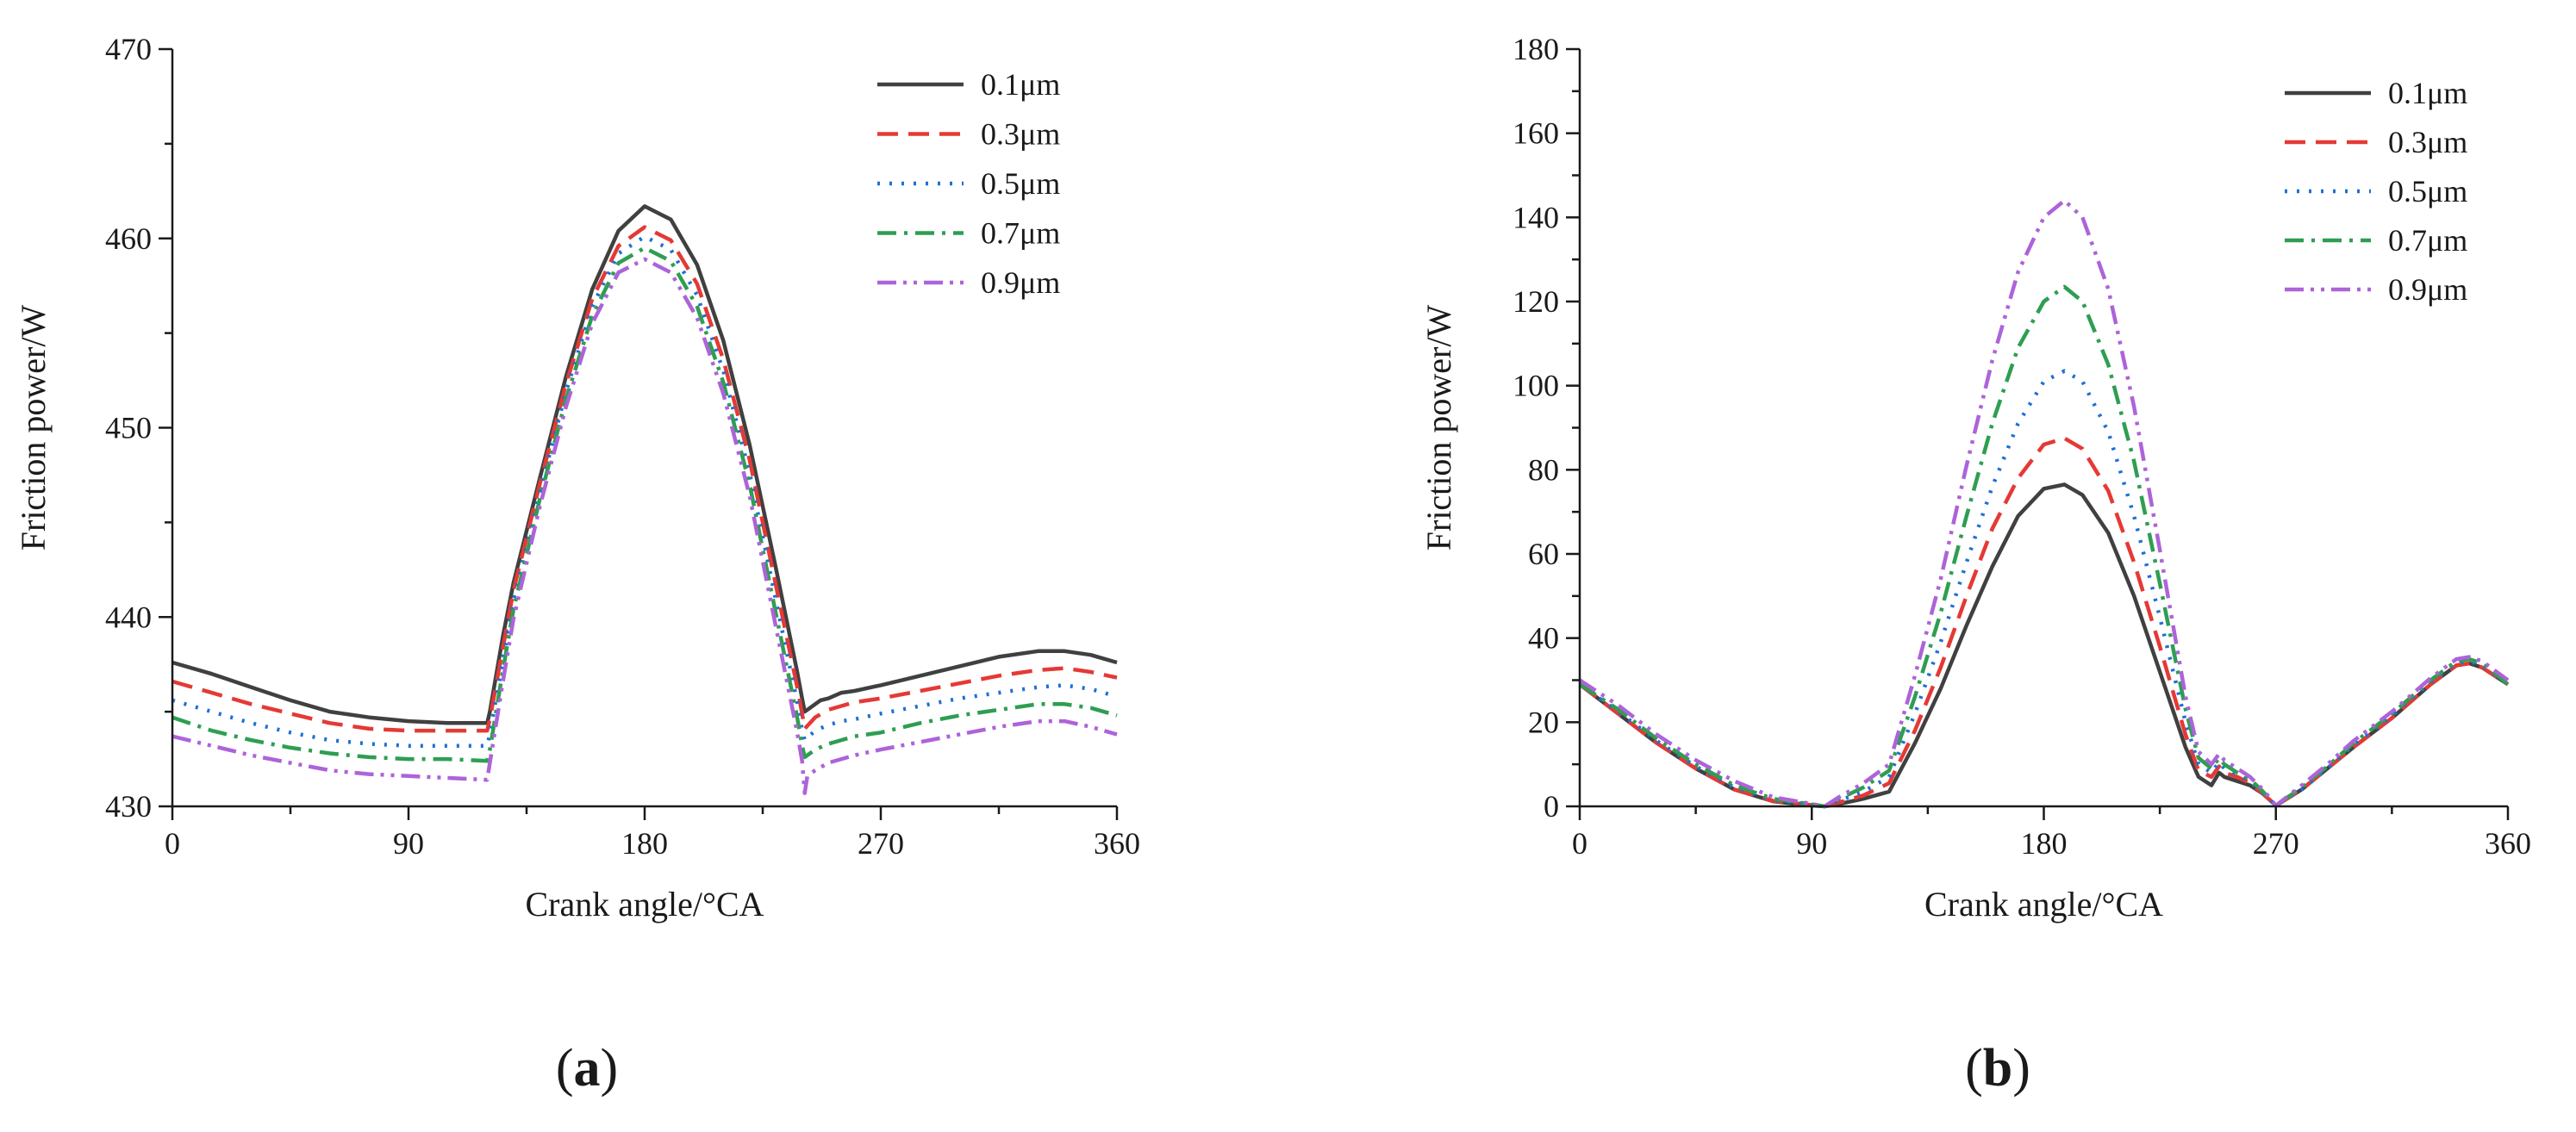 Image resolution: width=2576 pixels, height=1132 pixels. I want to click on y-tick-label: 60, so click(1543, 554).